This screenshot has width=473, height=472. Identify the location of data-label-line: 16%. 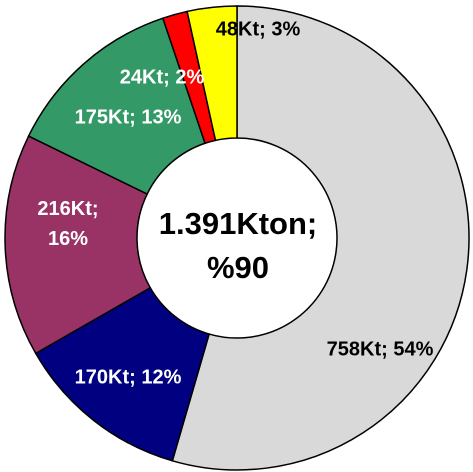
(68, 239).